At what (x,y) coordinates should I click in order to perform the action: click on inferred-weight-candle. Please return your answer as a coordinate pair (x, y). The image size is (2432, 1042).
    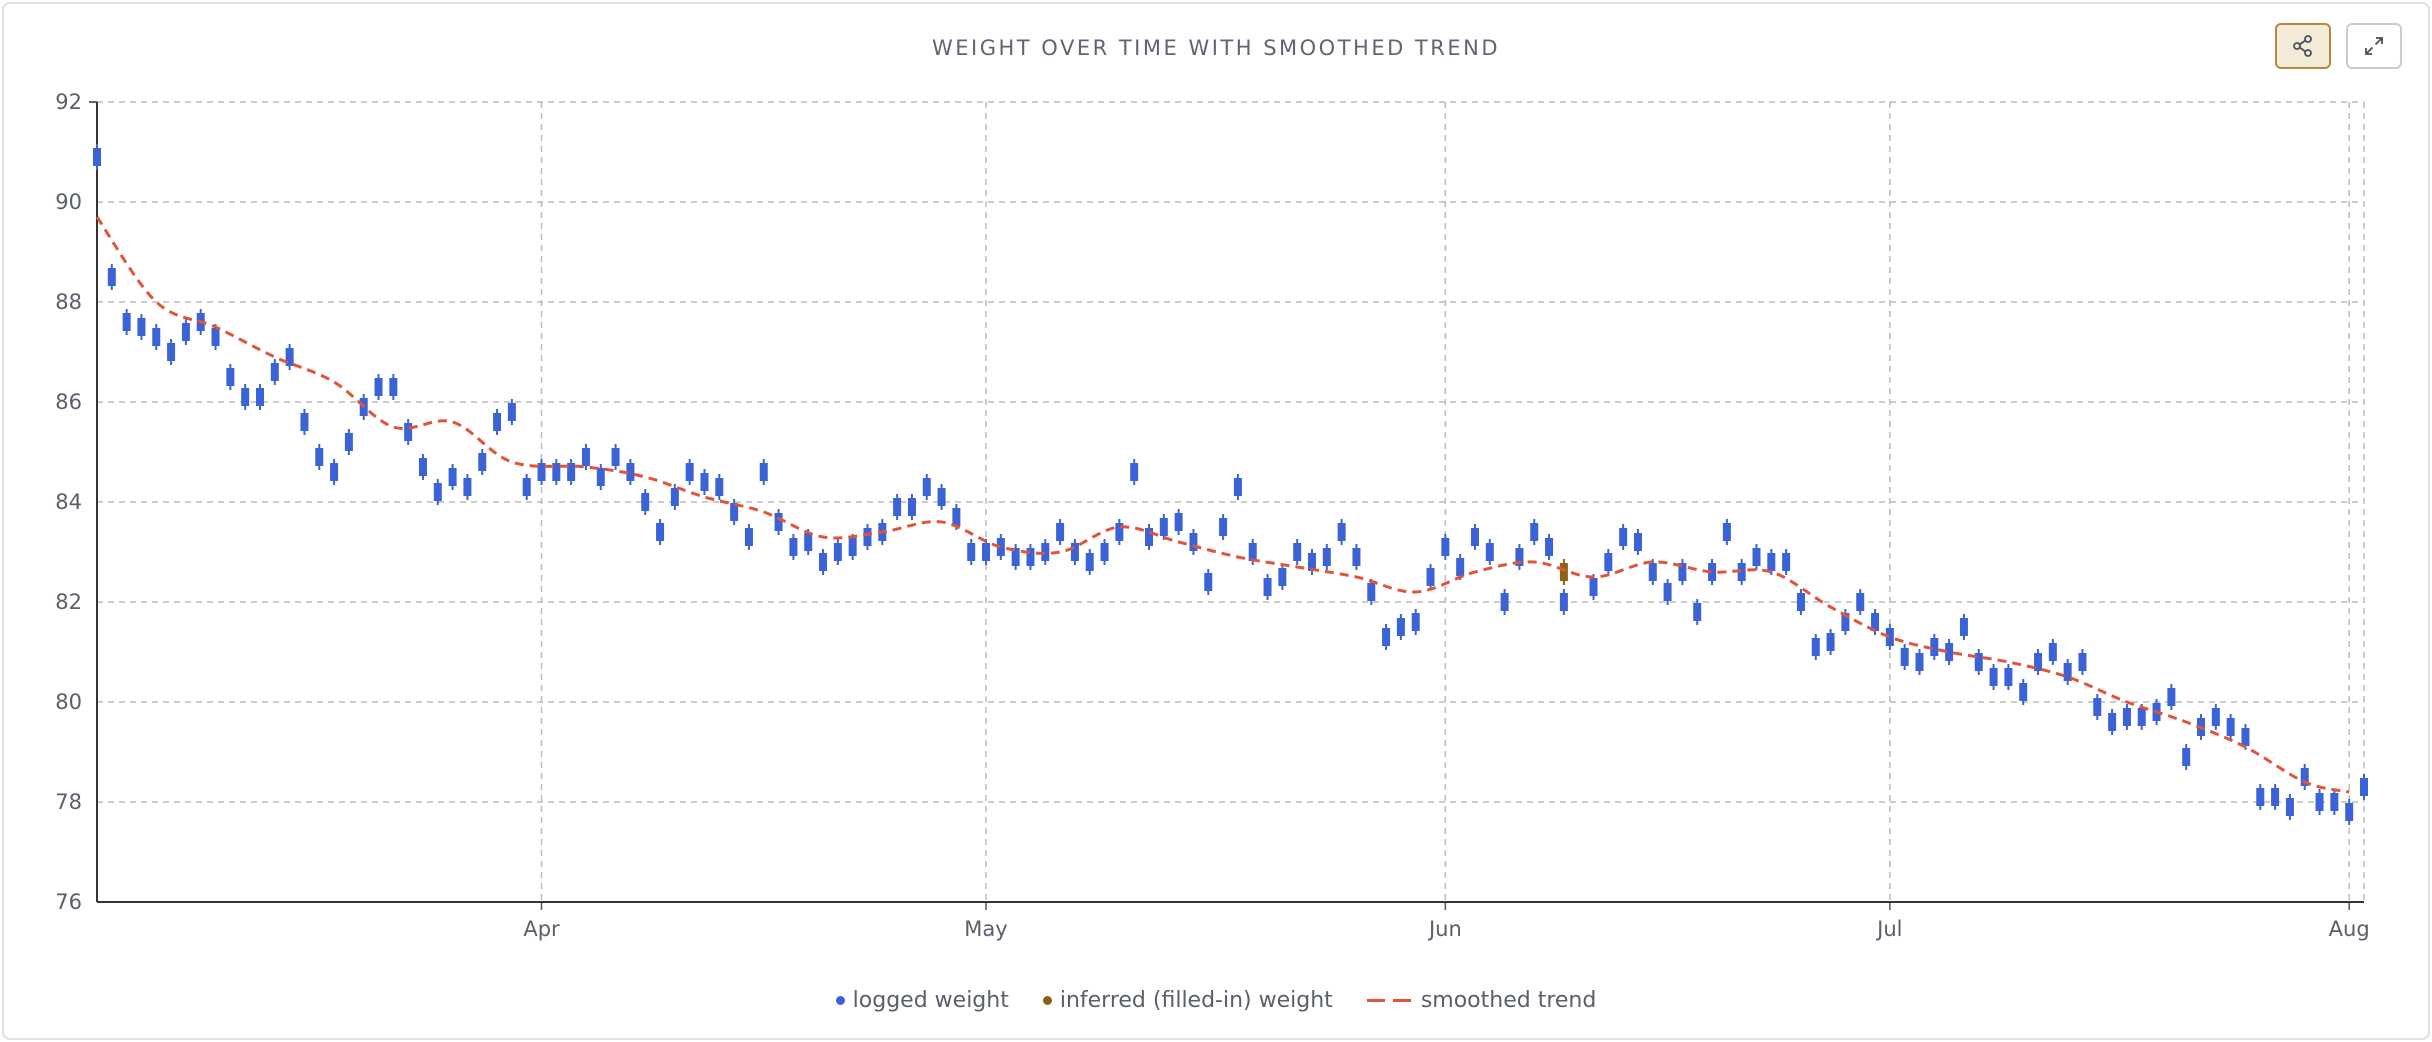
    Looking at the image, I should click on (1563, 572).